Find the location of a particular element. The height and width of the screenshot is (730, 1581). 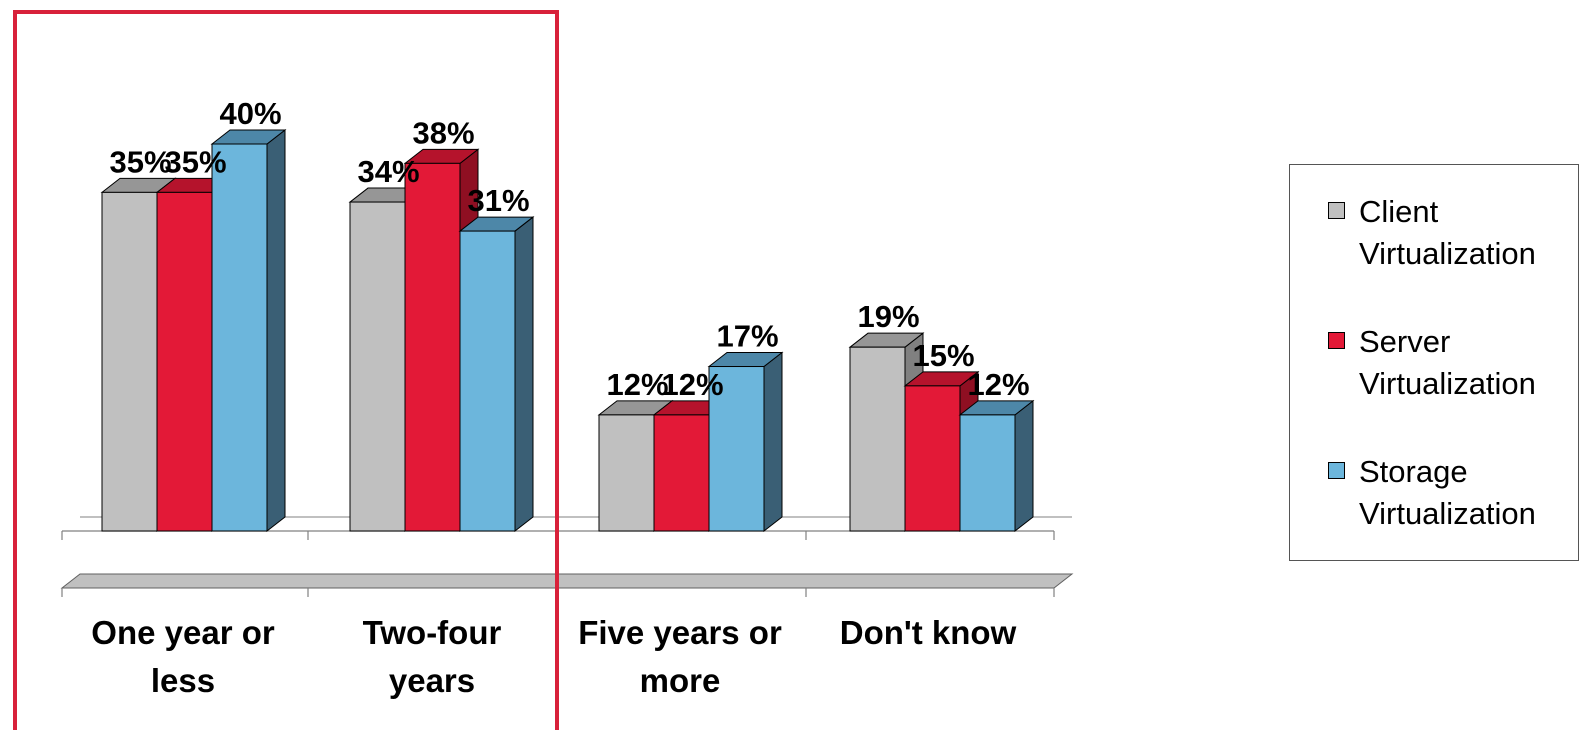

chart-floor is located at coordinates (567, 581).